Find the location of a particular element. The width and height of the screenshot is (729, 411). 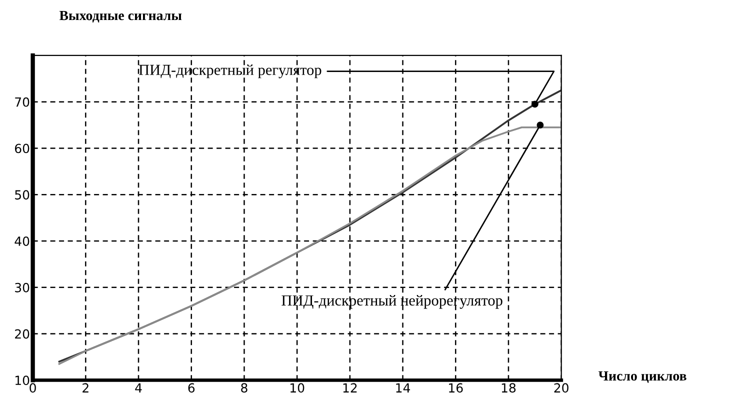

x-tick-label: 10 is located at coordinates (297, 388).